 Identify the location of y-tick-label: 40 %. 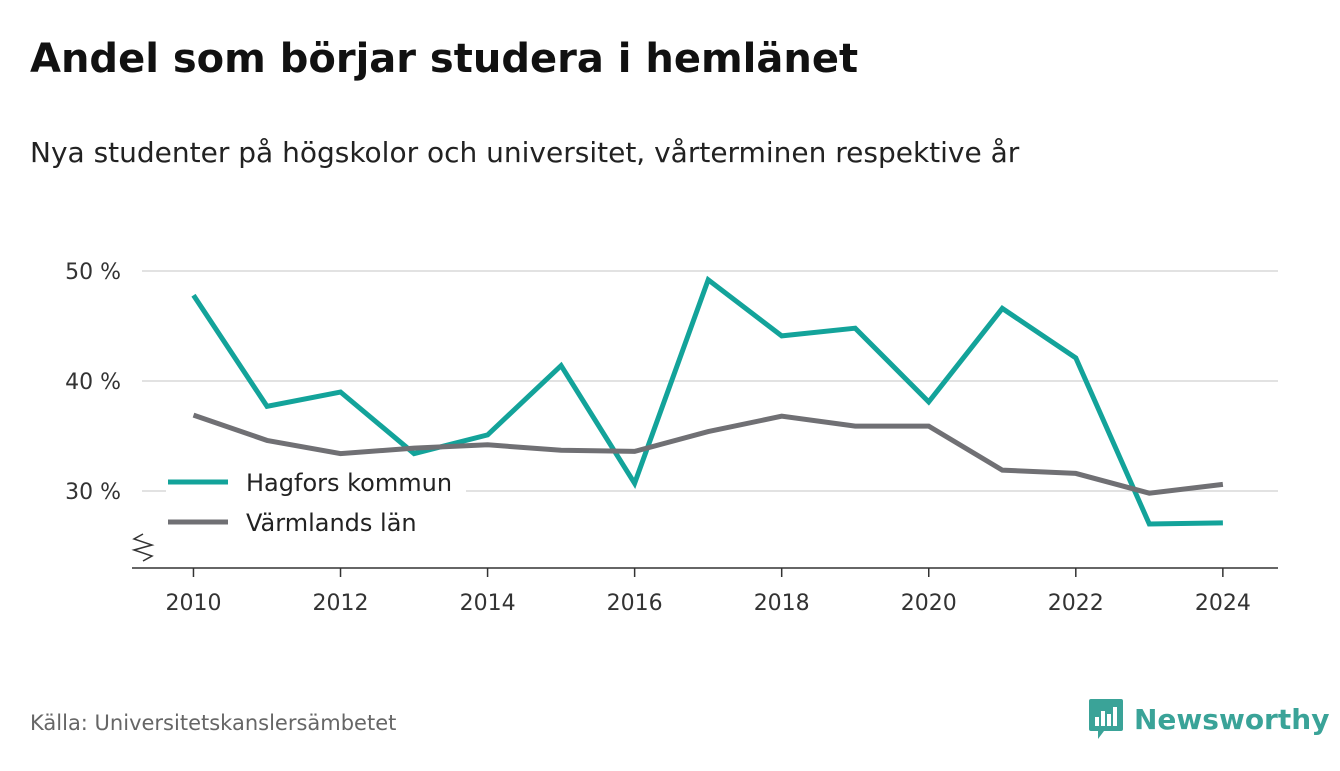
(93, 382).